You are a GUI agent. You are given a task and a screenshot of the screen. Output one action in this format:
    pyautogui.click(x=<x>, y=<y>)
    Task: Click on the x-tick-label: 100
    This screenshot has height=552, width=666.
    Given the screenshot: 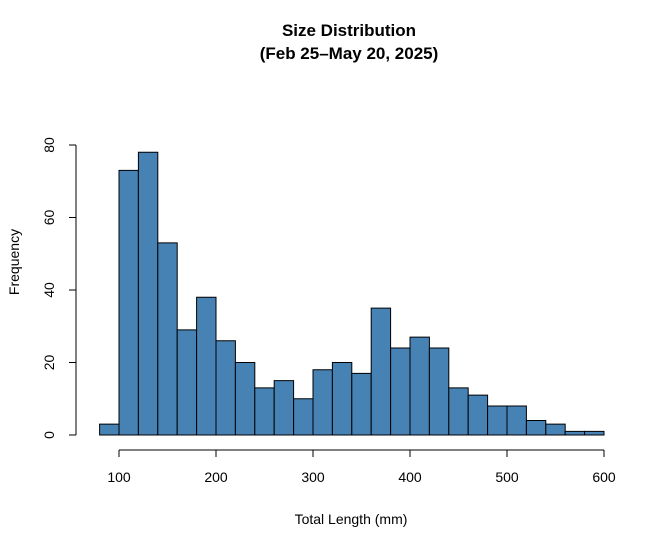 What is the action you would take?
    pyautogui.click(x=119, y=477)
    